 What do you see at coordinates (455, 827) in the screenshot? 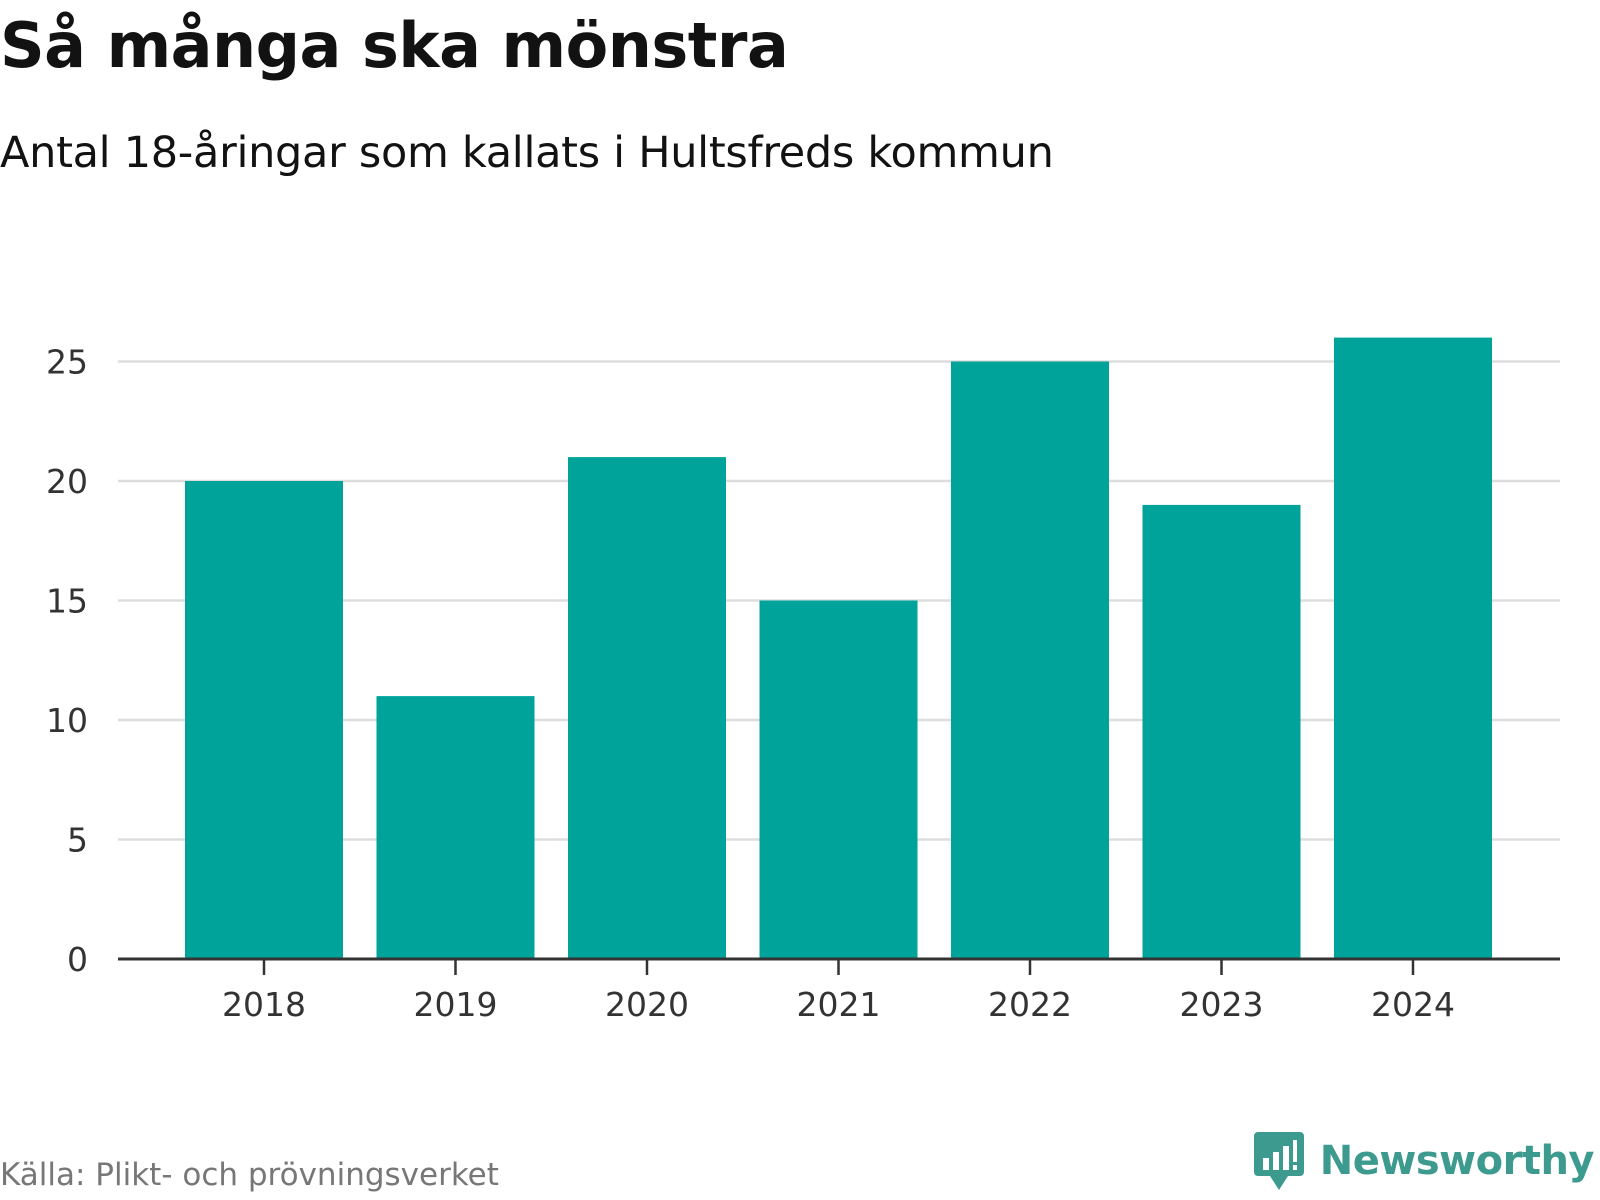
I see `bar-2019` at bounding box center [455, 827].